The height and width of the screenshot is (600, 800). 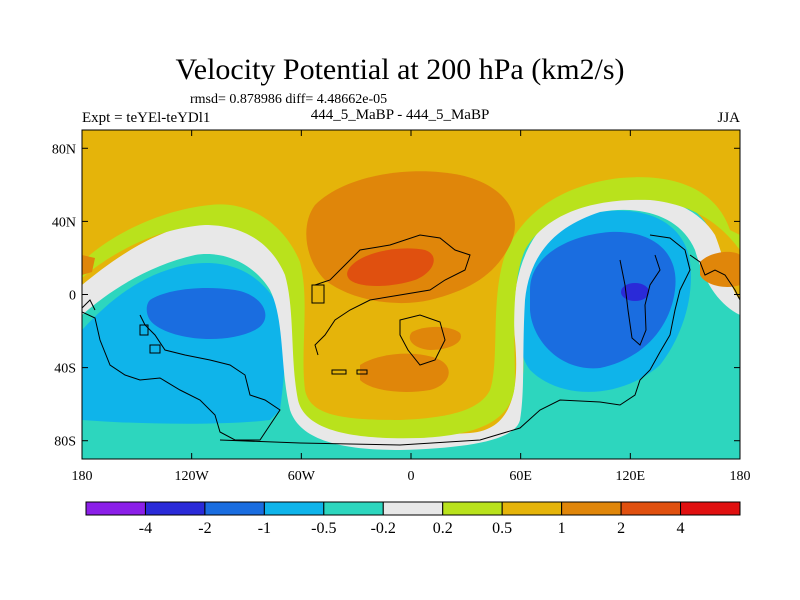 What do you see at coordinates (145, 528) in the screenshot?
I see `colorbar-label: -4` at bounding box center [145, 528].